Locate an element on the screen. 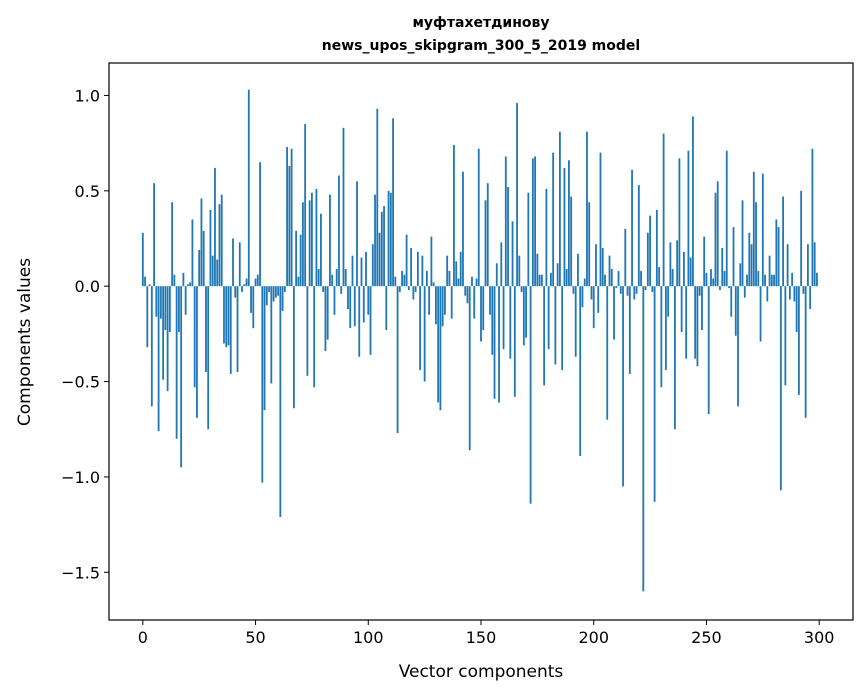  y-tick-label: 0.0 is located at coordinates (87, 286).